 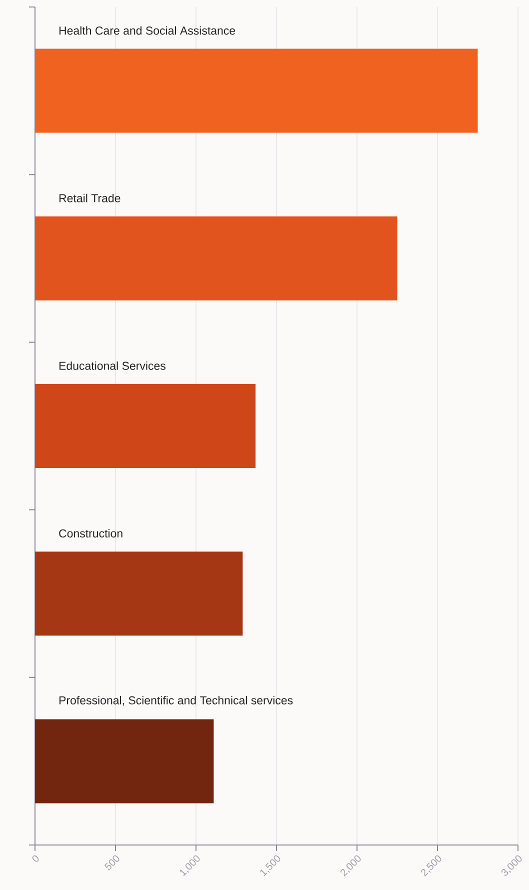 What do you see at coordinates (89, 198) in the screenshot?
I see `y-tick-label: Retail Trade` at bounding box center [89, 198].